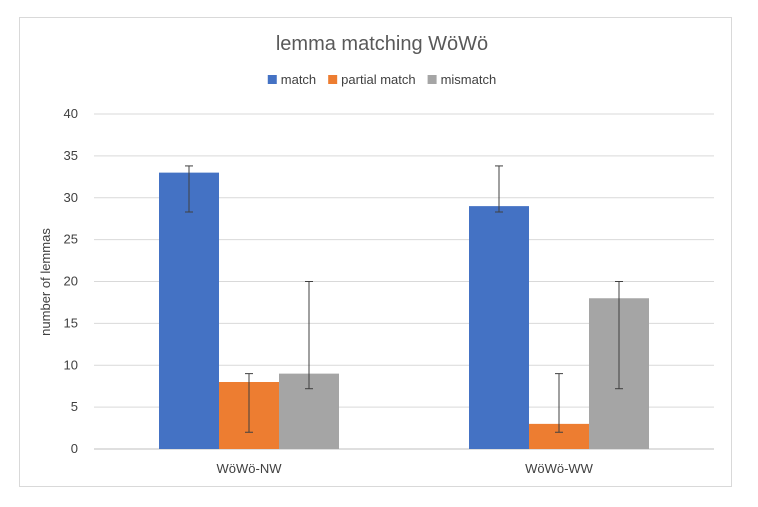 This screenshot has height=507, width=758. I want to click on legend-item: mismatch, so click(462, 79).